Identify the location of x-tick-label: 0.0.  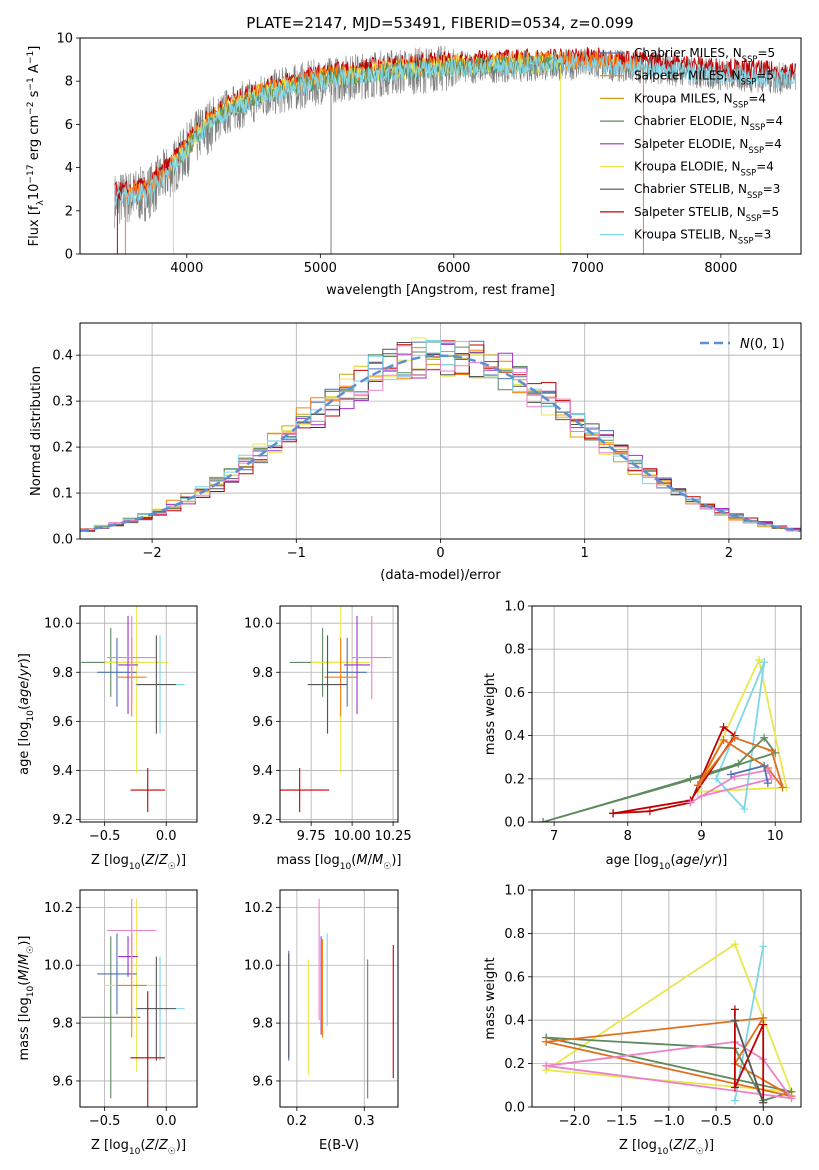
(763, 1121).